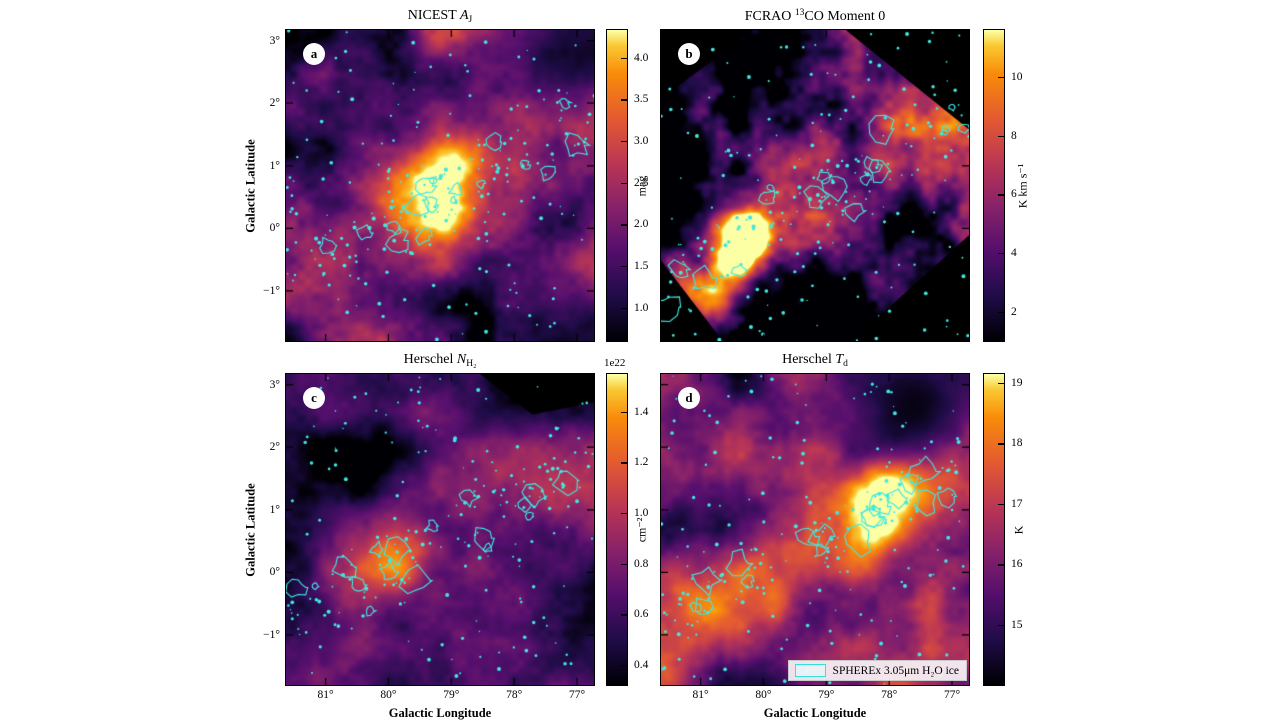 The height and width of the screenshot is (720, 1277). What do you see at coordinates (274, 447) in the screenshot?
I see `y-tick-label: 2°` at bounding box center [274, 447].